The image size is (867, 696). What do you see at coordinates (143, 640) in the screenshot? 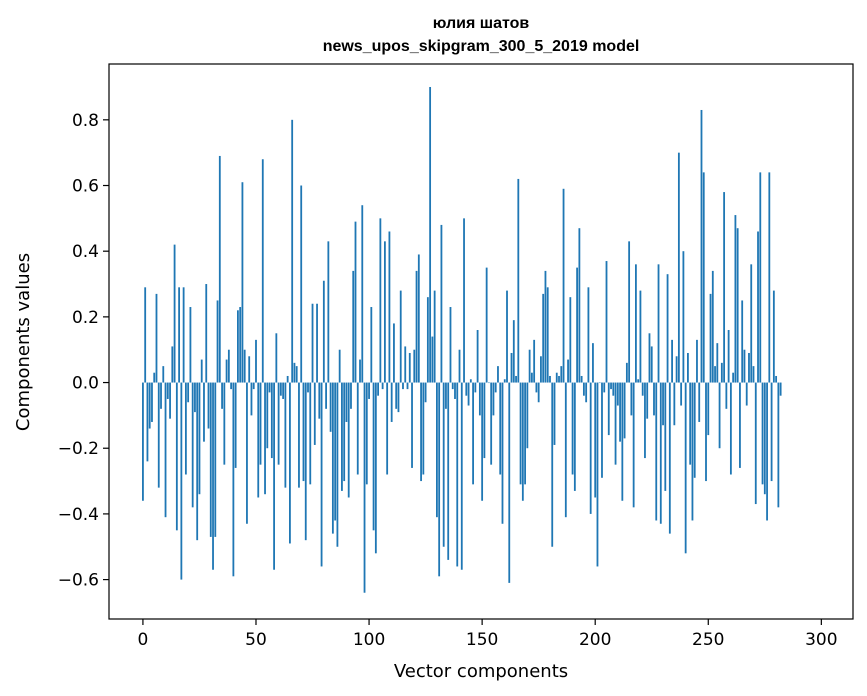
I see `x-tick-label: 0` at bounding box center [143, 640].